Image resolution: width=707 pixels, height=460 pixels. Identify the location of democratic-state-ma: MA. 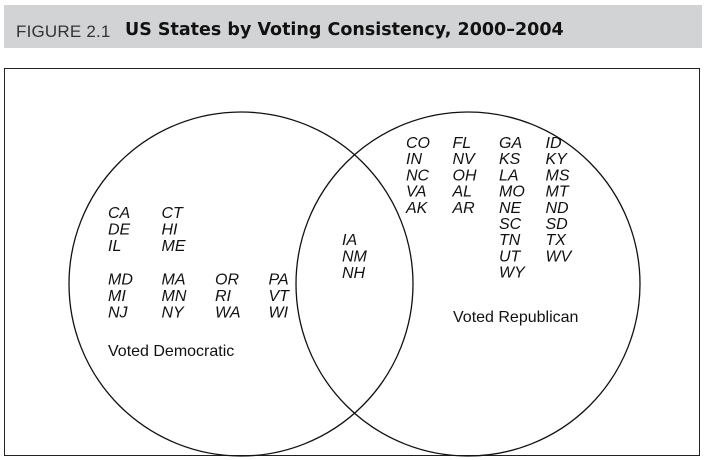
(174, 279).